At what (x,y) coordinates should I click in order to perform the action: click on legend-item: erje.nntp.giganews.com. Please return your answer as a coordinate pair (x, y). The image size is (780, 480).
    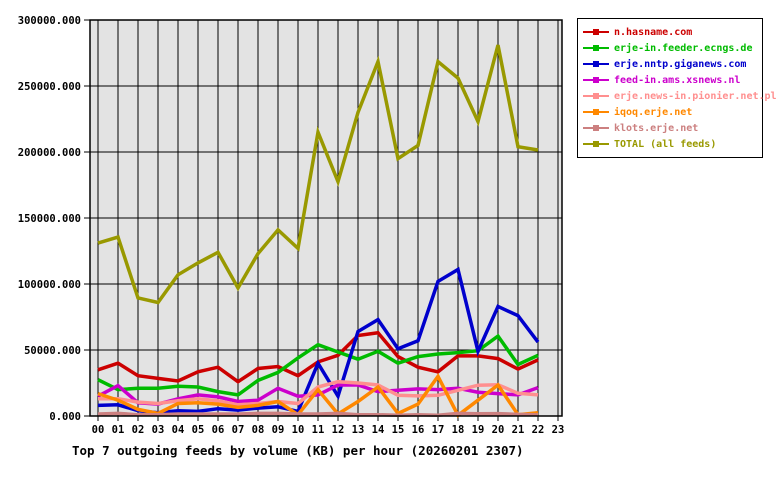
    Looking at the image, I should click on (670, 64).